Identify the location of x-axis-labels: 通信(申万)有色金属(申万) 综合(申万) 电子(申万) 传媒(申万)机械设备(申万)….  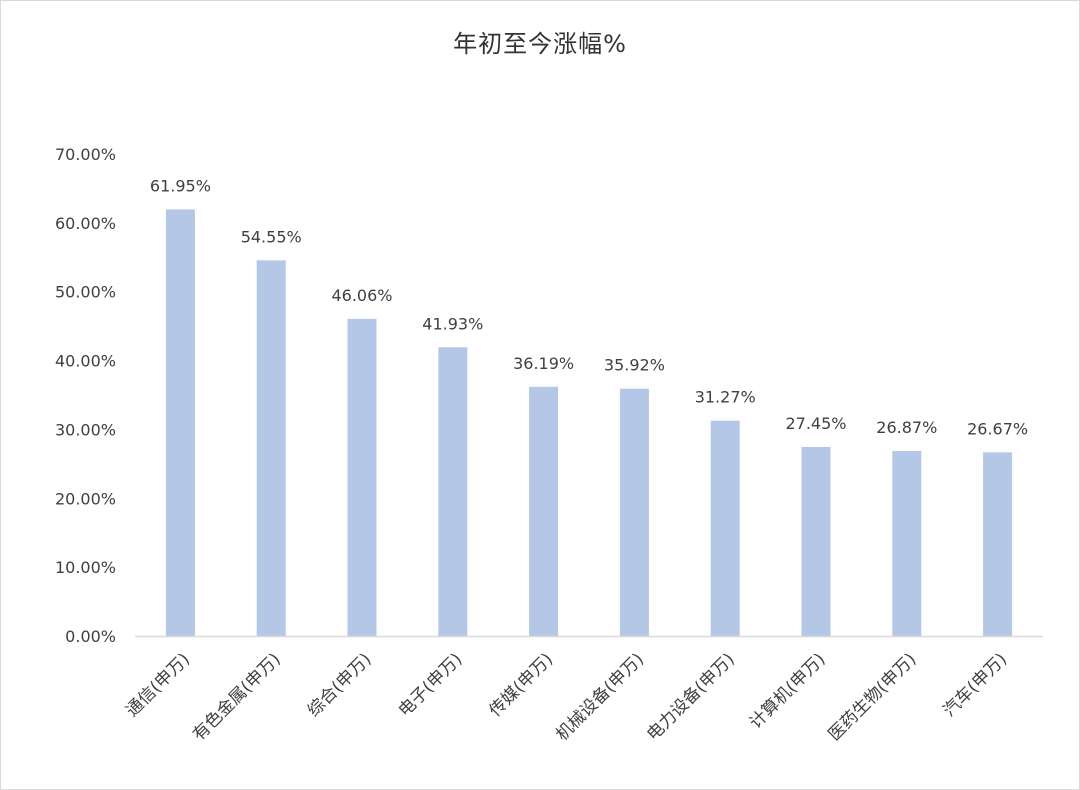
(566, 697).